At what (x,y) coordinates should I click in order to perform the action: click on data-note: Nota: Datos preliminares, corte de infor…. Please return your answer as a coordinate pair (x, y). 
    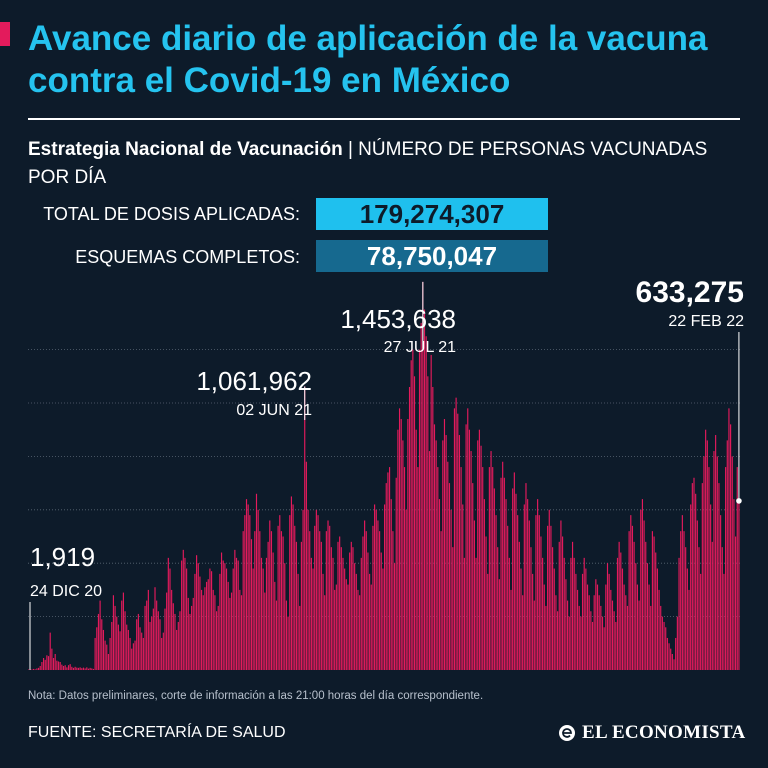
    Looking at the image, I should click on (256, 696).